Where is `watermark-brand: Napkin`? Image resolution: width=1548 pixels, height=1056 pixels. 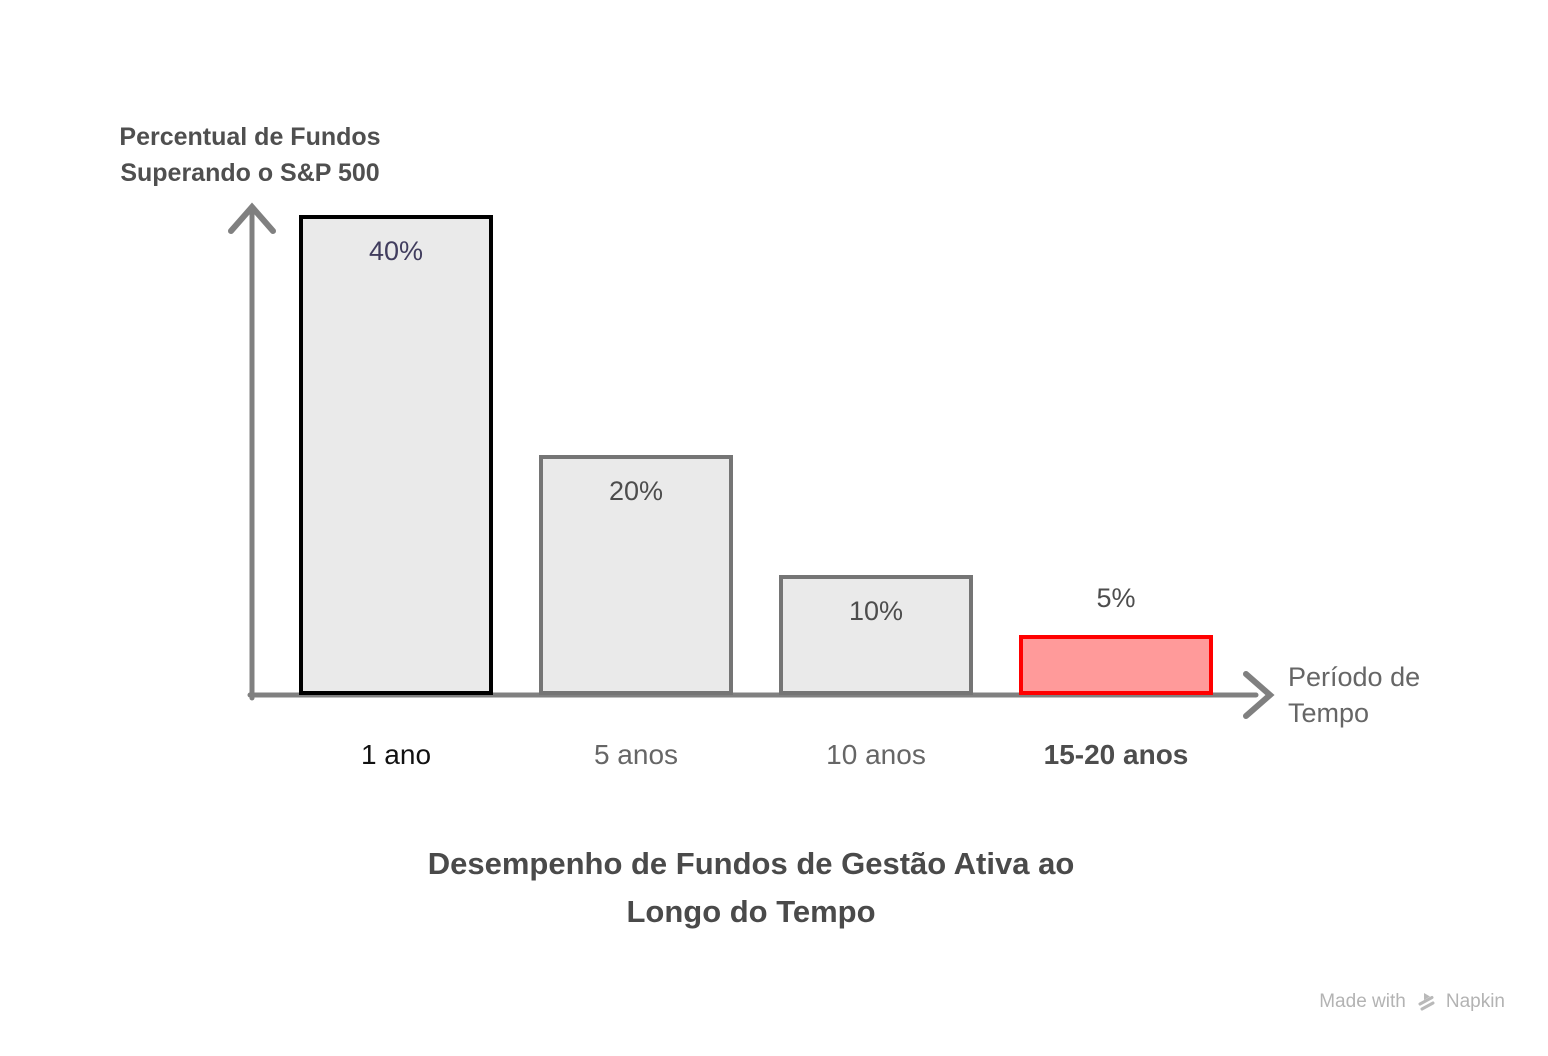 watermark-brand: Napkin is located at coordinates (1475, 1001).